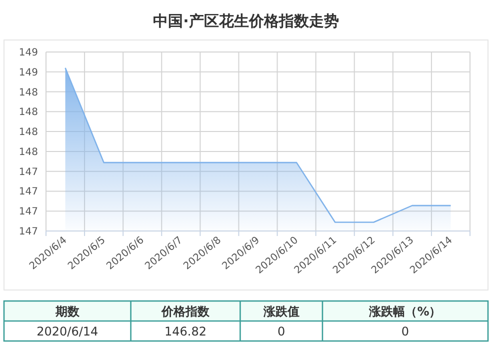 The width and height of the screenshot is (492, 349). Describe the element at coordinates (67, 331) in the screenshot. I see `text: 2020/6/14` at that location.